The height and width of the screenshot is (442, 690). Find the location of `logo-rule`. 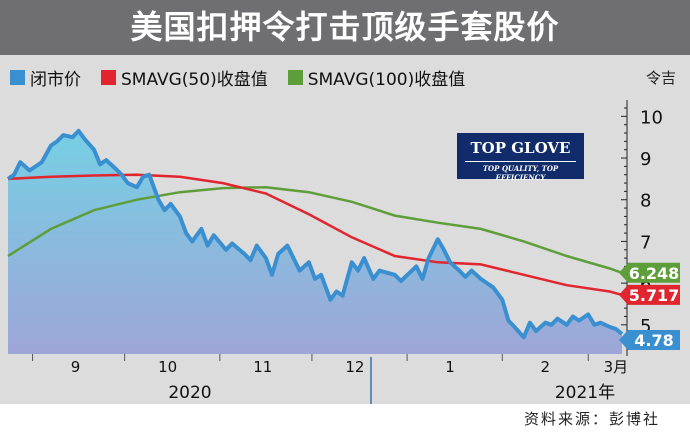

logo-rule is located at coordinates (520, 161).